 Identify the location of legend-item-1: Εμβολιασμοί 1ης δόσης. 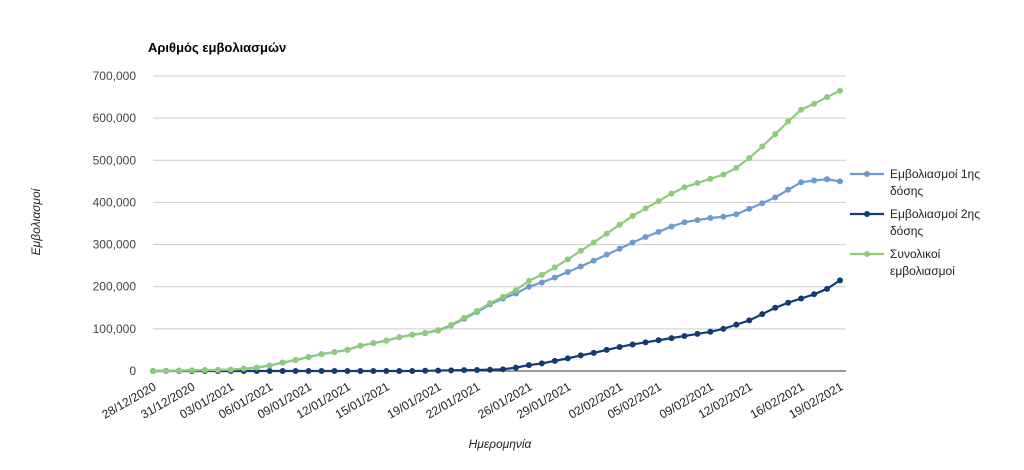
(915, 182).